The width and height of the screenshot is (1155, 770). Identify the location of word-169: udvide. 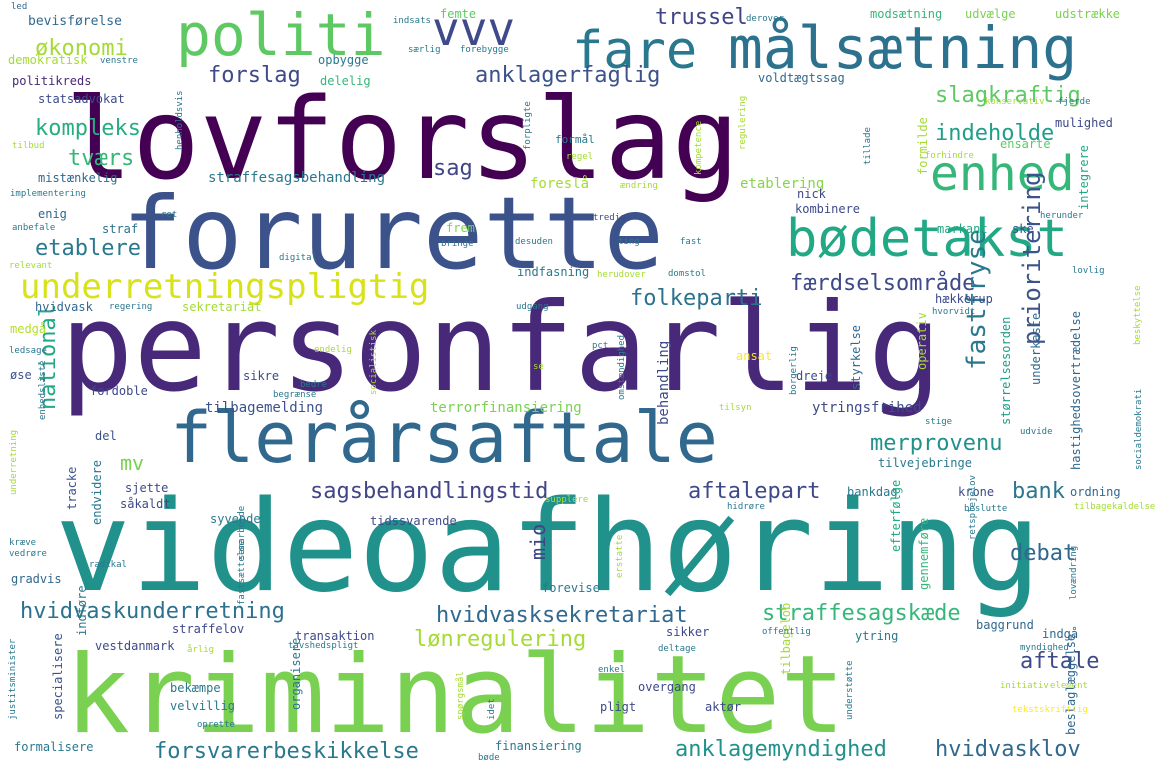
(1036, 432).